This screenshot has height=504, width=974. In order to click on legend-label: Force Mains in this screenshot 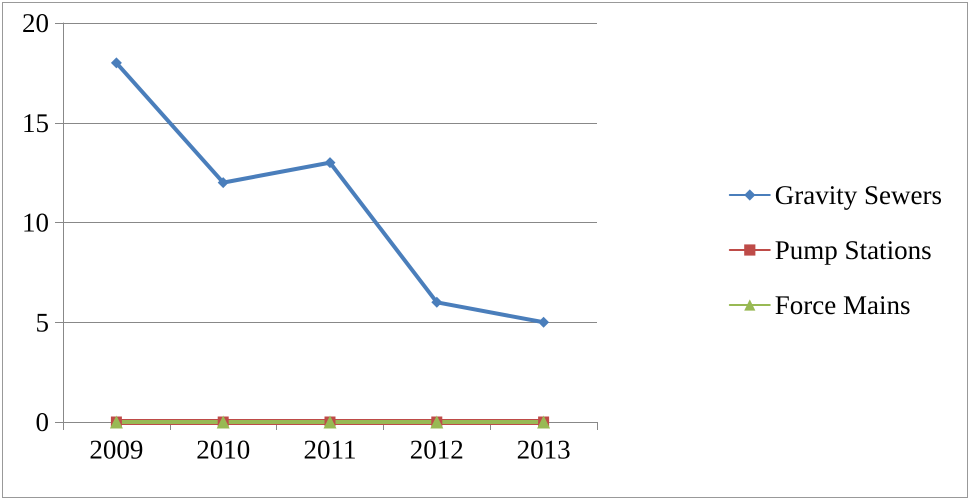, I will do `click(842, 305)`.